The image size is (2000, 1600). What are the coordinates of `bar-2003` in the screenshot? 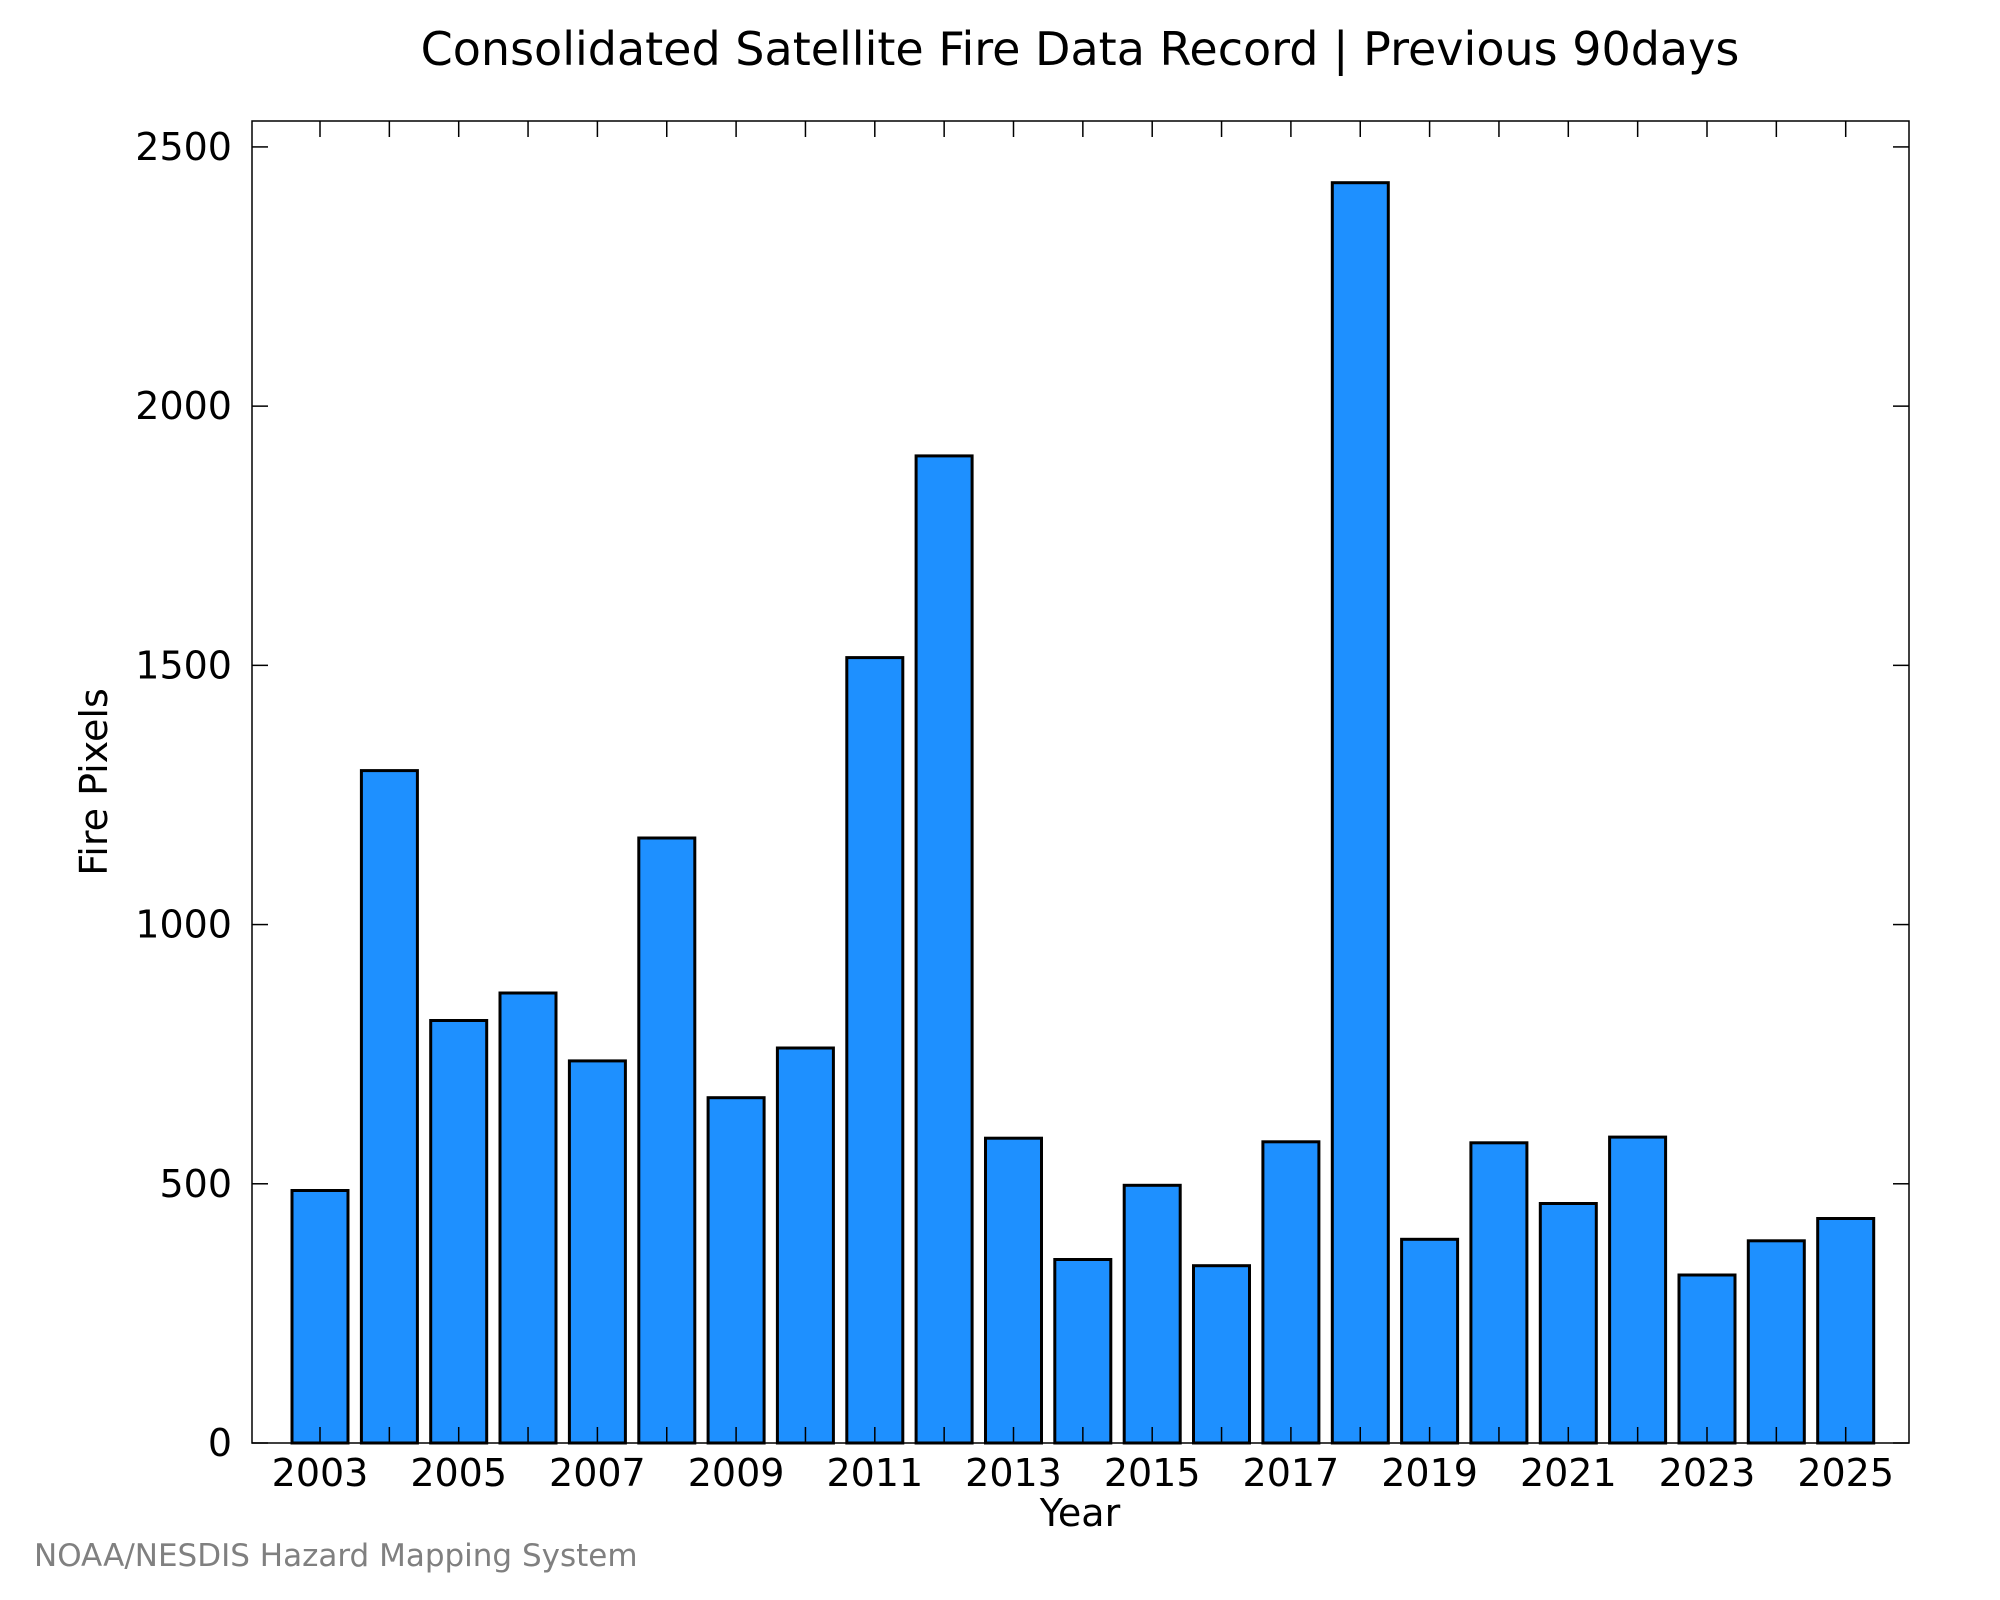 It's located at (320, 1317).